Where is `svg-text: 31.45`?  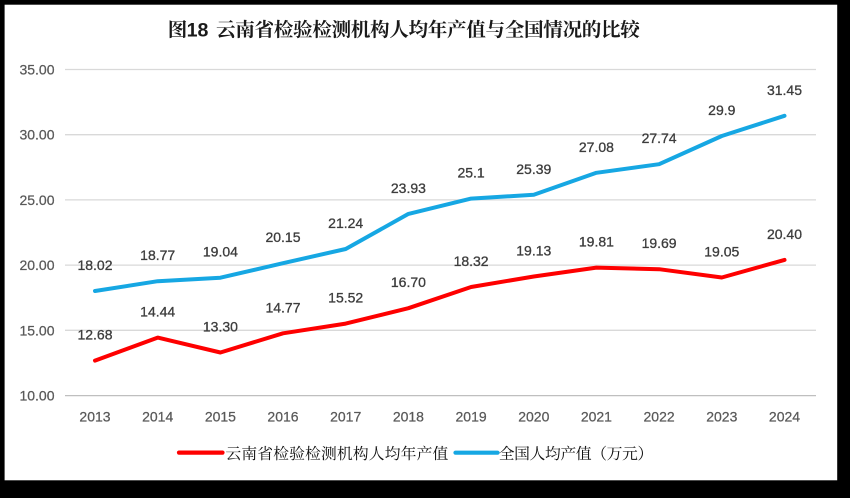 svg-text: 31.45 is located at coordinates (784, 90).